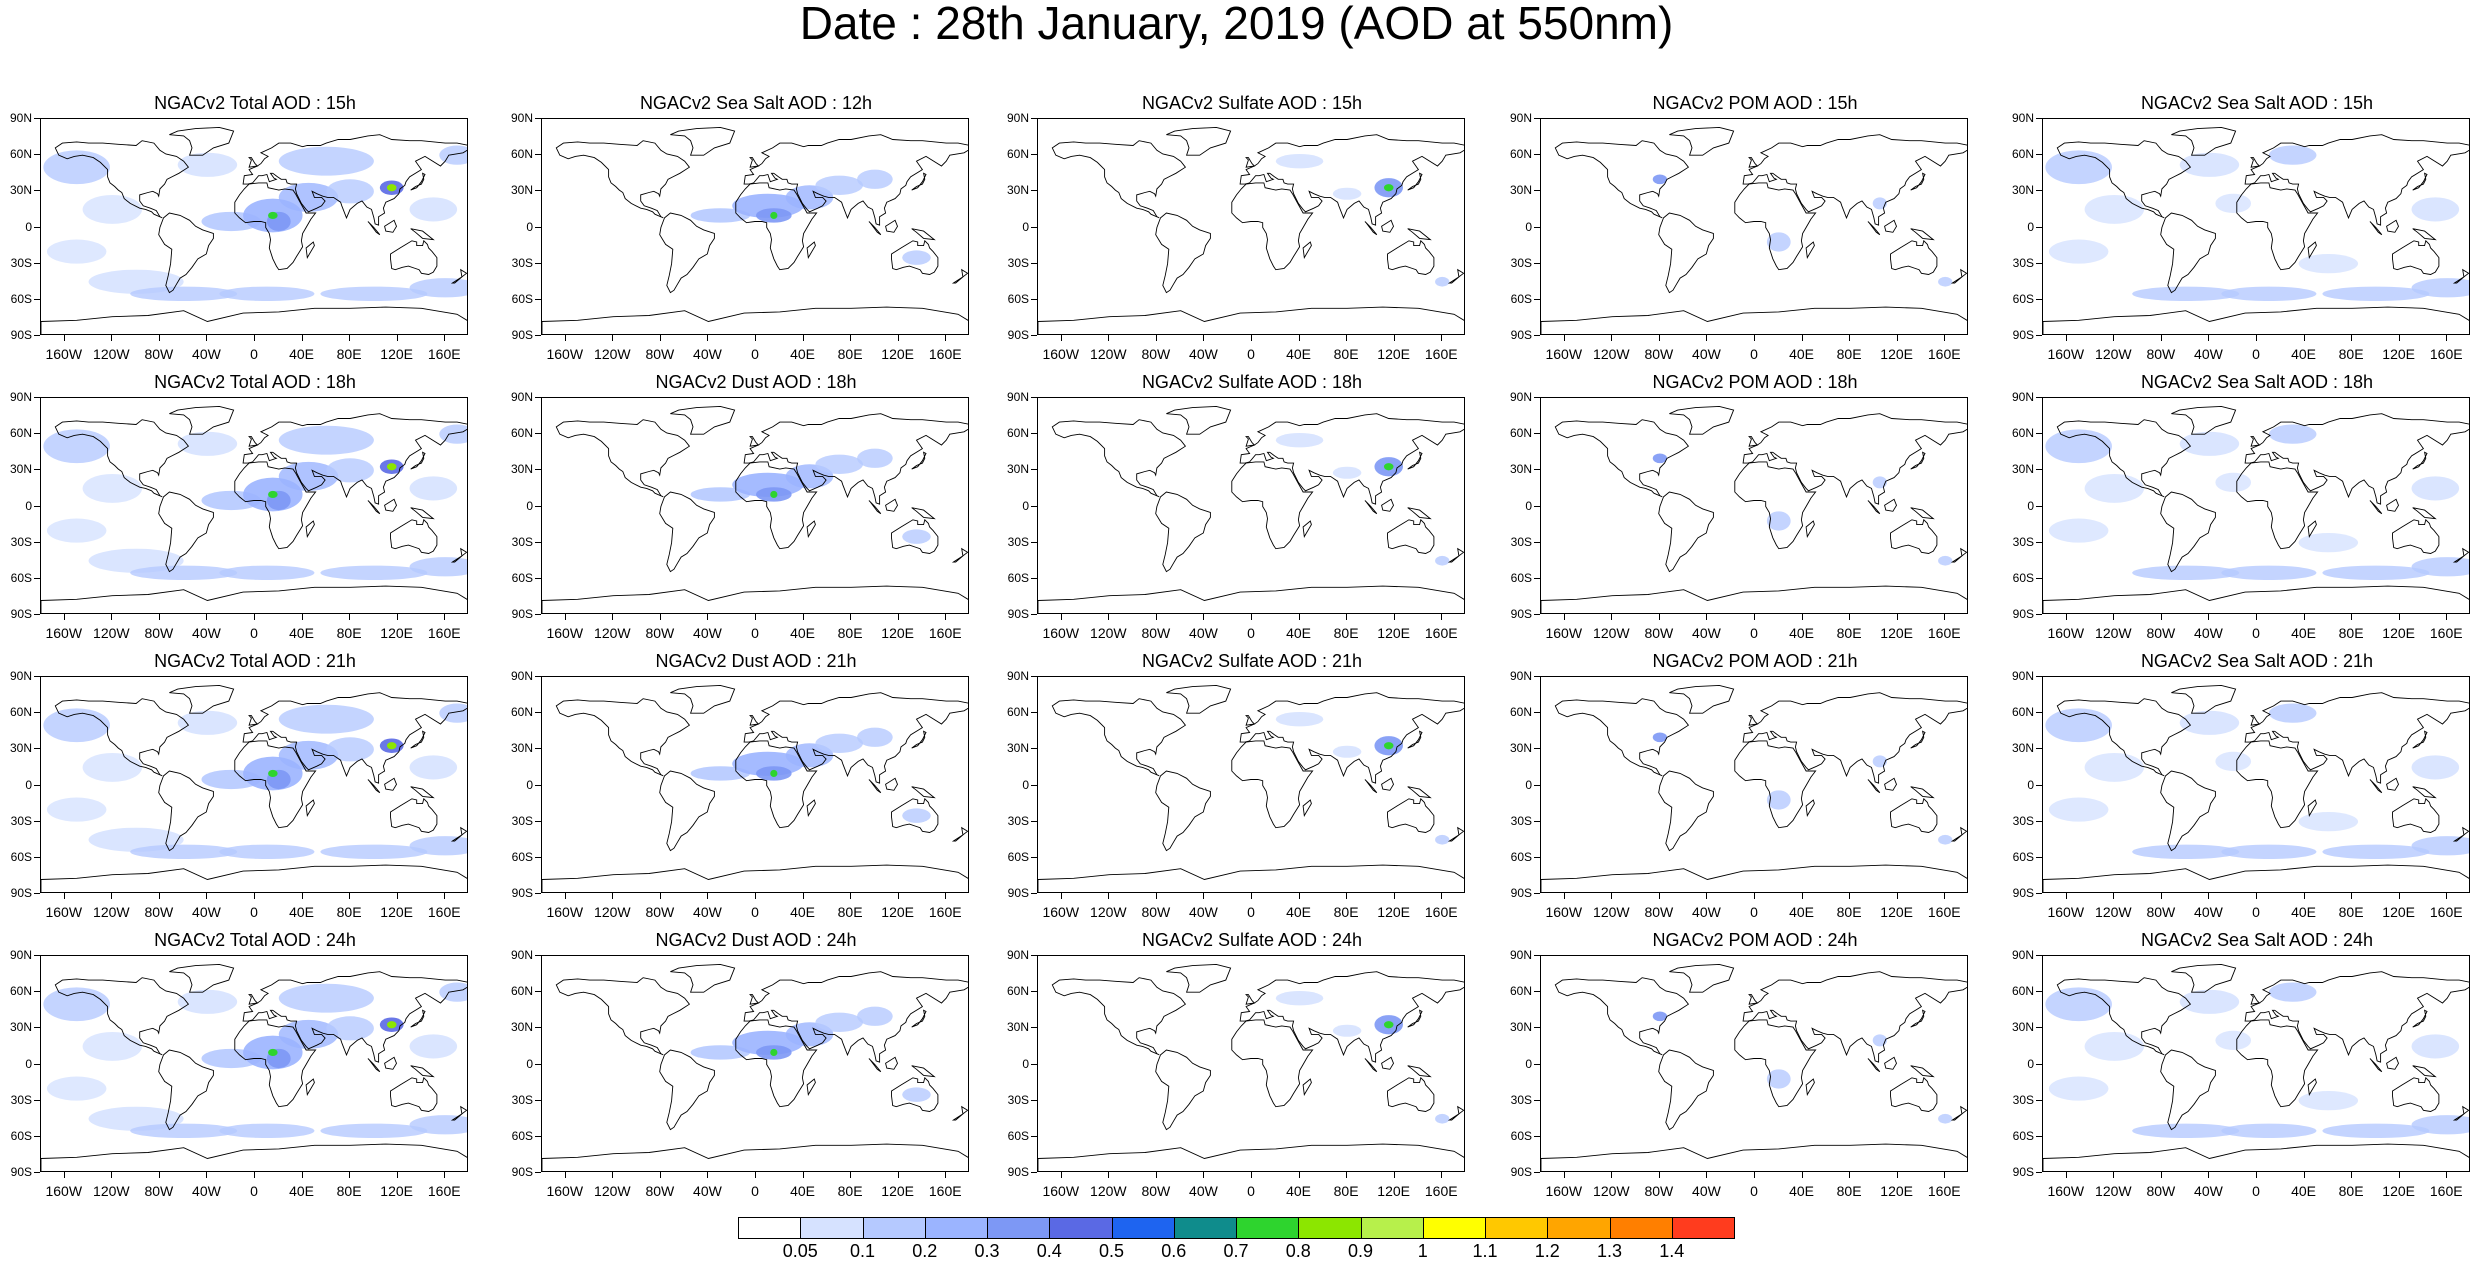 Image resolution: width=2473 pixels, height=1261 pixels. What do you see at coordinates (1394, 1191) in the screenshot?
I see `longitude-label: 120E` at bounding box center [1394, 1191].